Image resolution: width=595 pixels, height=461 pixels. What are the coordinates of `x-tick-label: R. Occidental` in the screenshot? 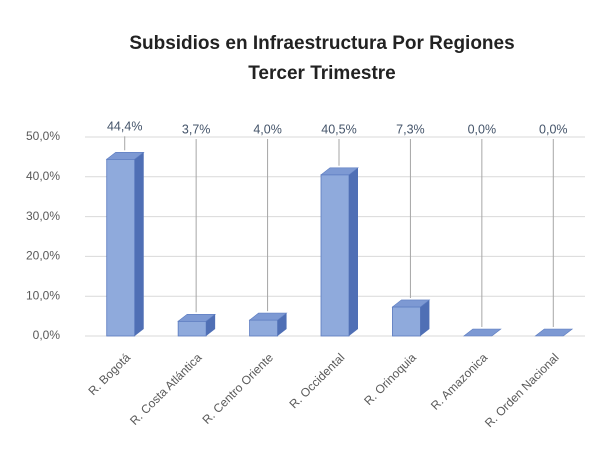 It's located at (317, 380).